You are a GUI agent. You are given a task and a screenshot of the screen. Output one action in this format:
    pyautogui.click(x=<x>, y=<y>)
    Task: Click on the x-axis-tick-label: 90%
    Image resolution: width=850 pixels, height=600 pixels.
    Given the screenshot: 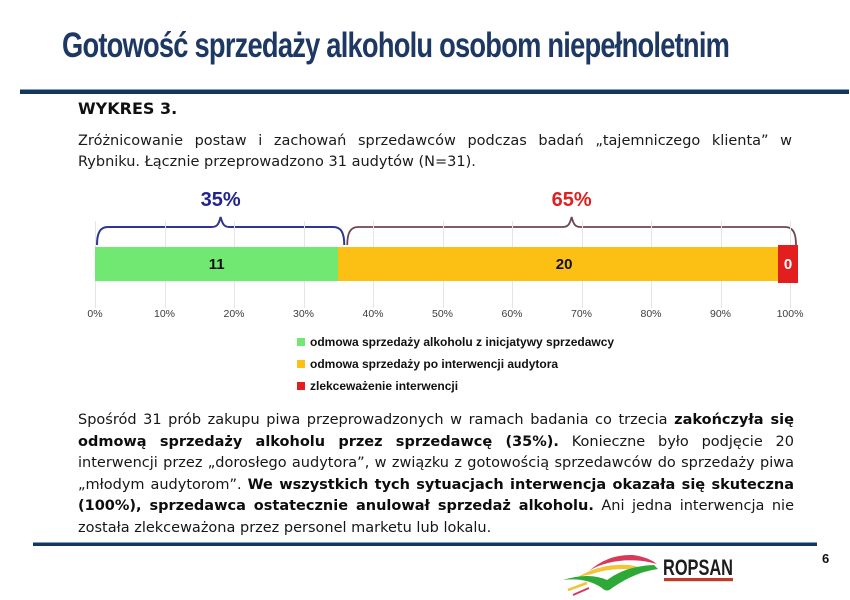 What is the action you would take?
    pyautogui.click(x=720, y=314)
    